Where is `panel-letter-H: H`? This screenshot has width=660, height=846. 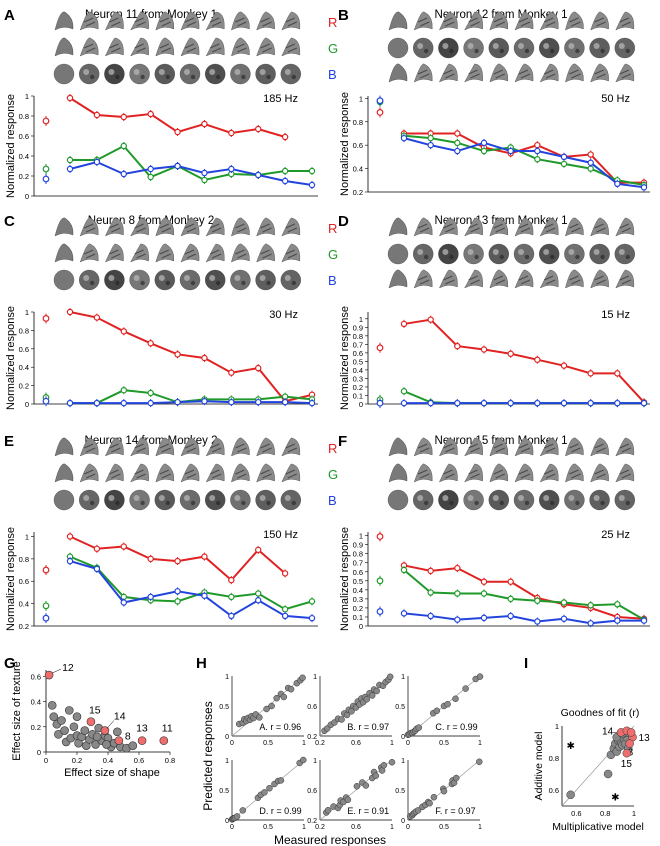
panel-letter-H: H is located at coordinates (201, 663).